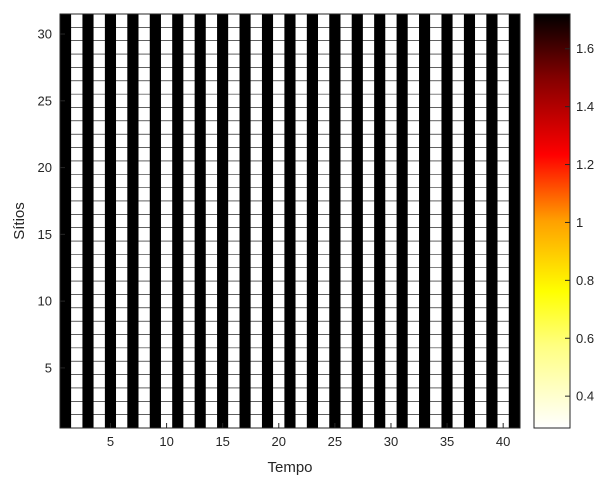 The width and height of the screenshot is (596, 478). What do you see at coordinates (585, 396) in the screenshot?
I see `colorbar-tick-label: 0.4` at bounding box center [585, 396].